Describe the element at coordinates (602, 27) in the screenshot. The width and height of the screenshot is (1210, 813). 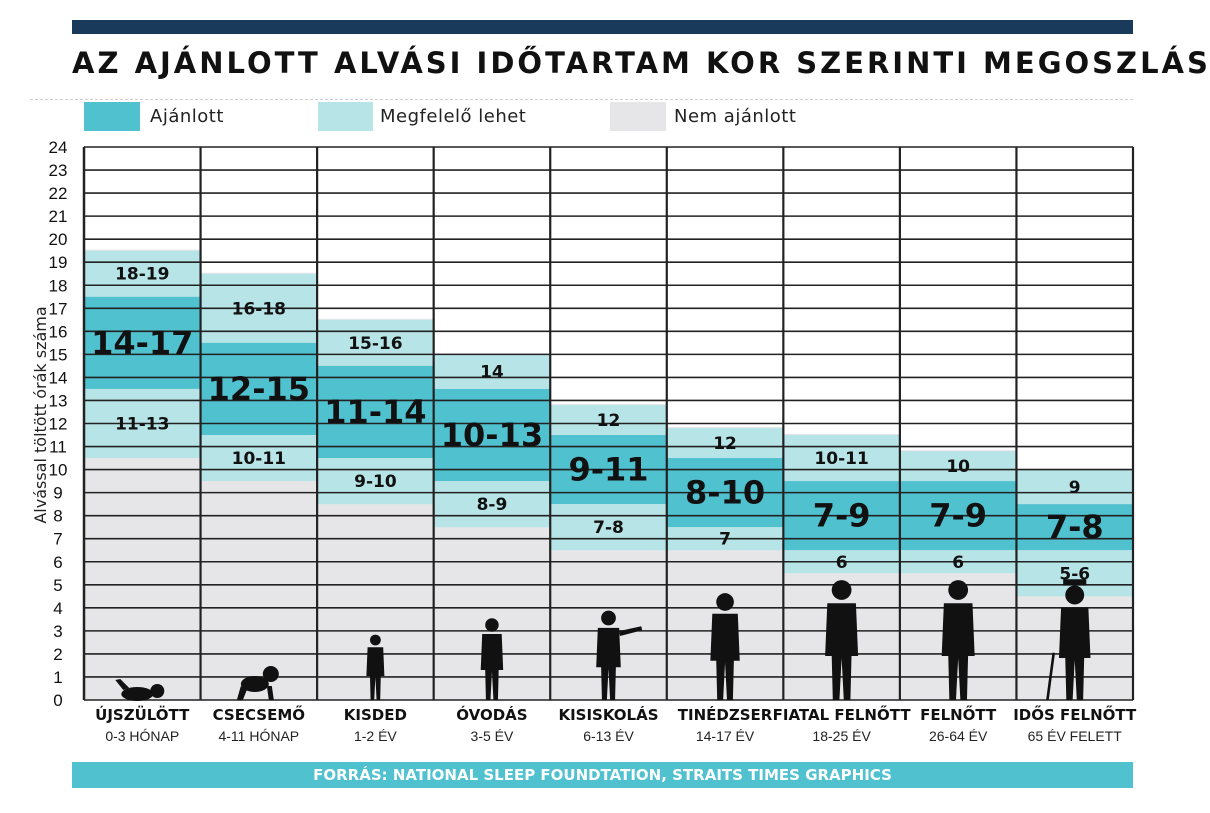
I see `header-bar` at that location.